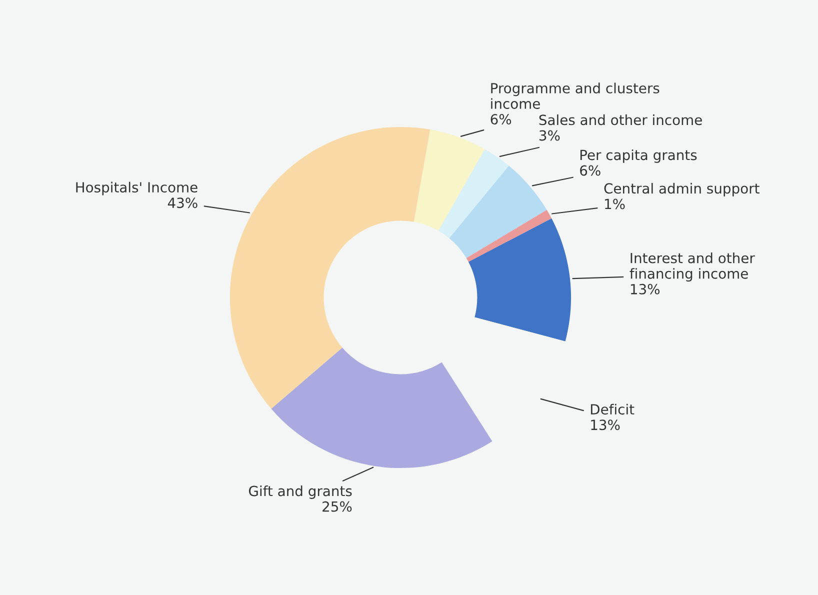 The image size is (818, 595). Describe the element at coordinates (615, 204) in the screenshot. I see `data-label: 1%` at that location.